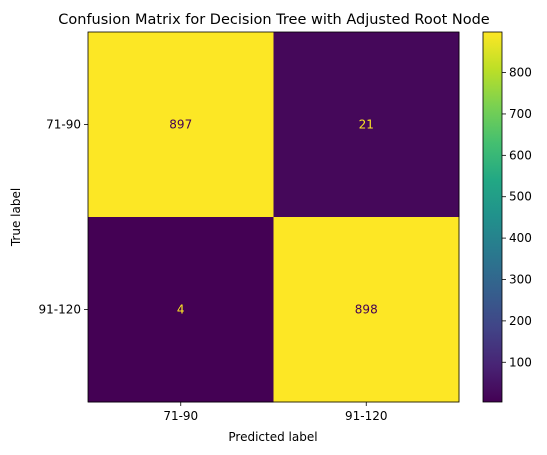  Describe the element at coordinates (272, 437) in the screenshot. I see `x-axis-label: Predicted label` at that location.